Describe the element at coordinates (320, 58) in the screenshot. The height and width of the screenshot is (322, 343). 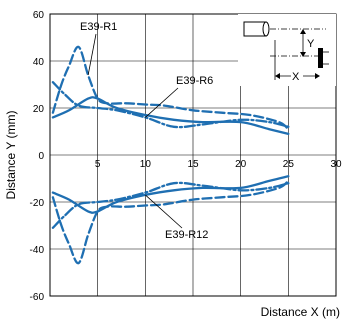
I see `receiver-icon` at that location.